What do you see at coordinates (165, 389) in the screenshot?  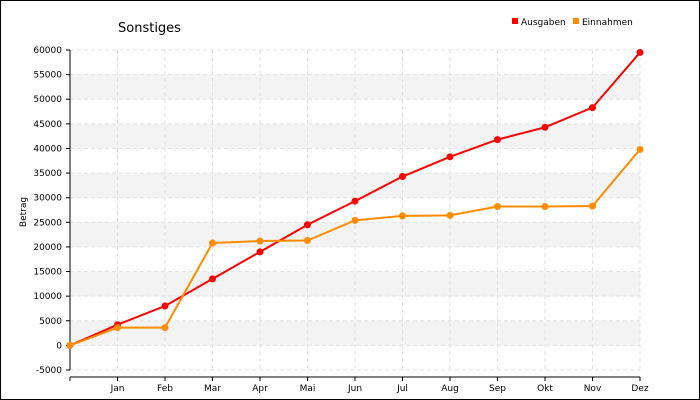 I see `x-tick-label: Feb` at bounding box center [165, 389].